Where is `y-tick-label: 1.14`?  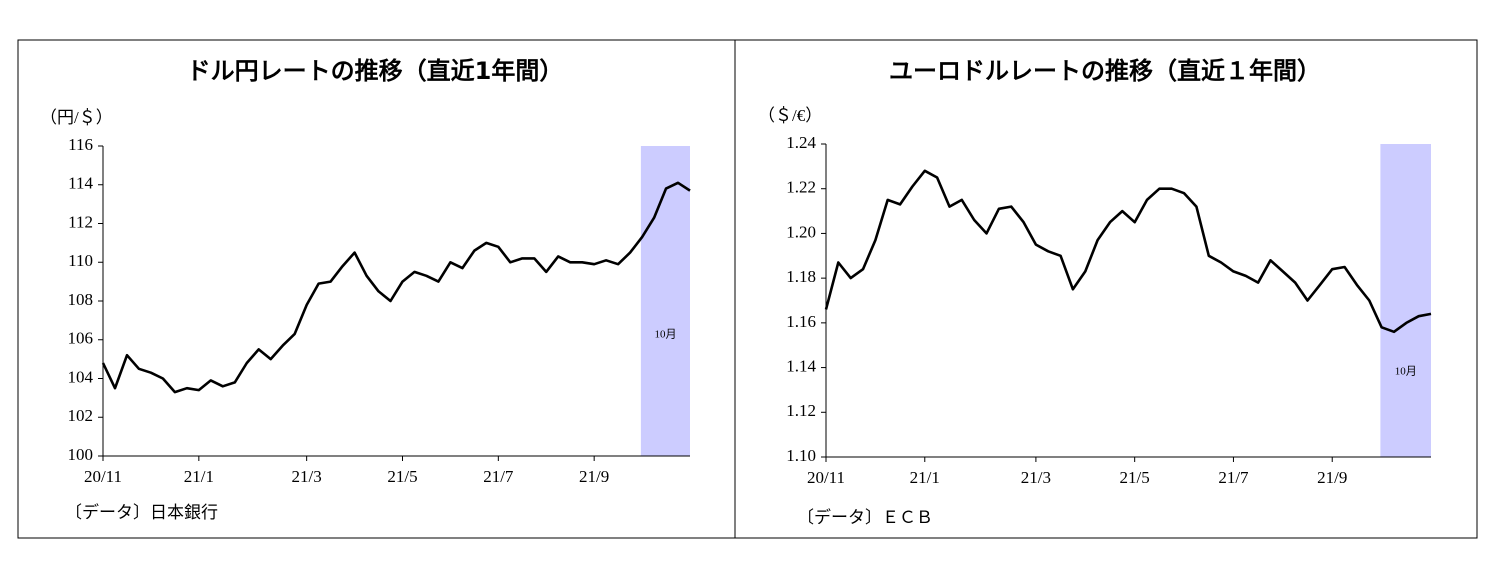
y-tick-label: 1.14 is located at coordinates (801, 365).